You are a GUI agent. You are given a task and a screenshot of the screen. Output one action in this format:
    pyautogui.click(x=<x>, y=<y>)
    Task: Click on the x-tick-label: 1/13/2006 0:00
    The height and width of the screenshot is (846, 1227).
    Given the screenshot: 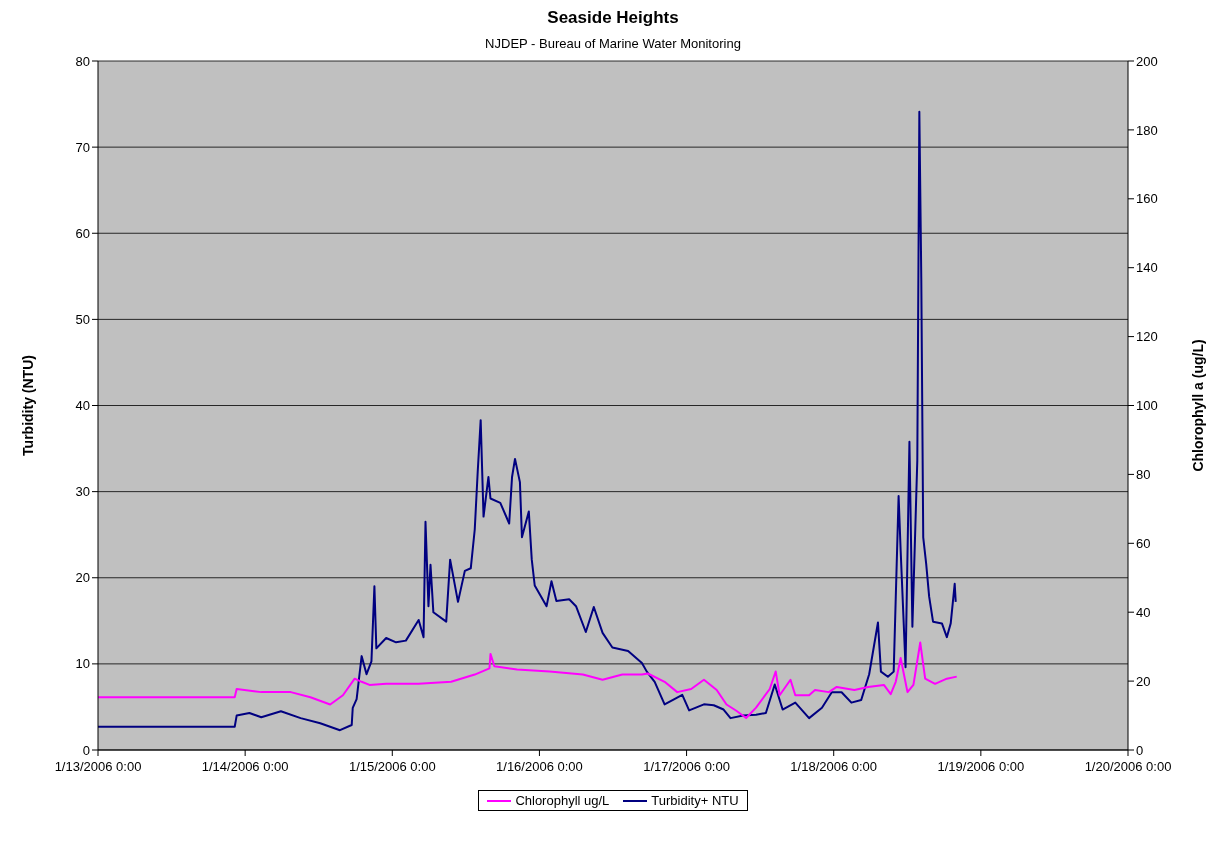 What is the action you would take?
    pyautogui.click(x=98, y=767)
    